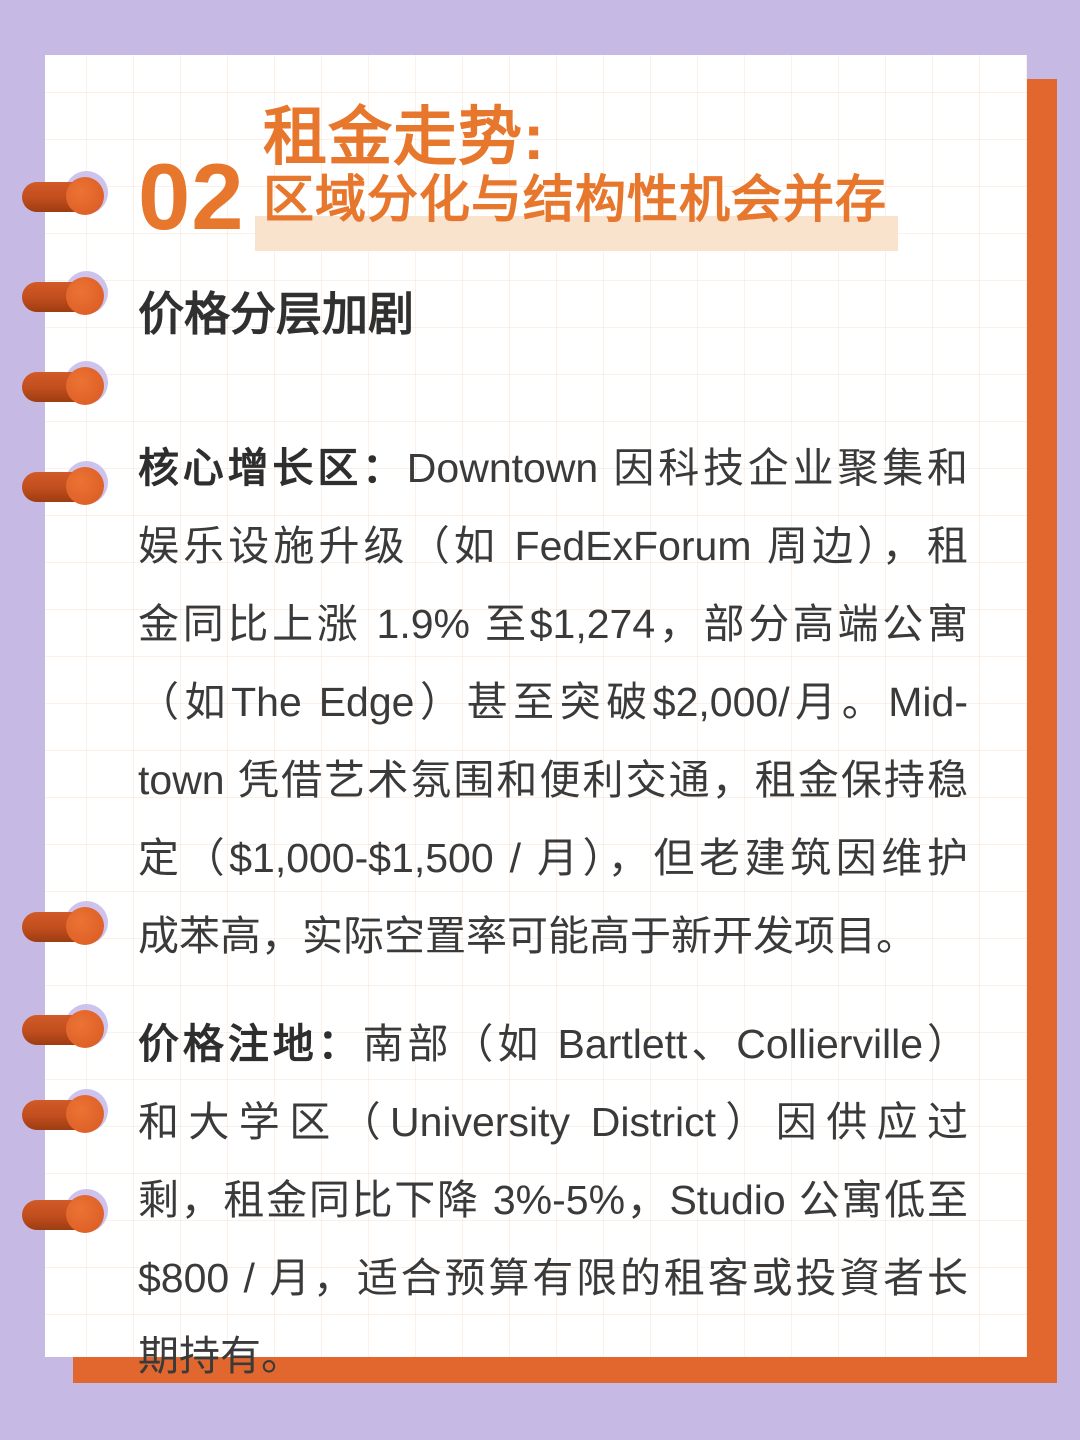  Describe the element at coordinates (553, 858) in the screenshot. I see `paragraph-line: 定（$1,000-$1,500 / 月），但老建筑因维护` at that location.